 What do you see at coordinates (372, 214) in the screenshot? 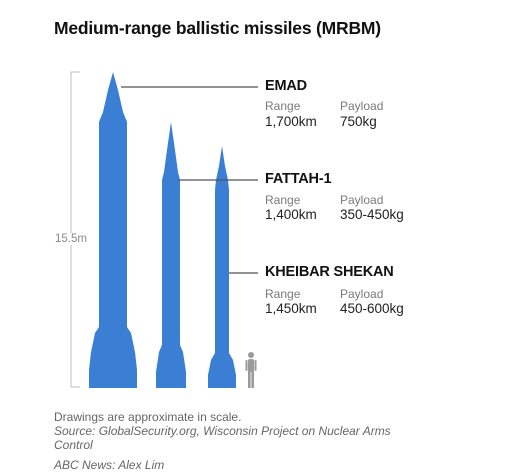
I see `fattah-1-payload-value: 350-450kg` at bounding box center [372, 214].